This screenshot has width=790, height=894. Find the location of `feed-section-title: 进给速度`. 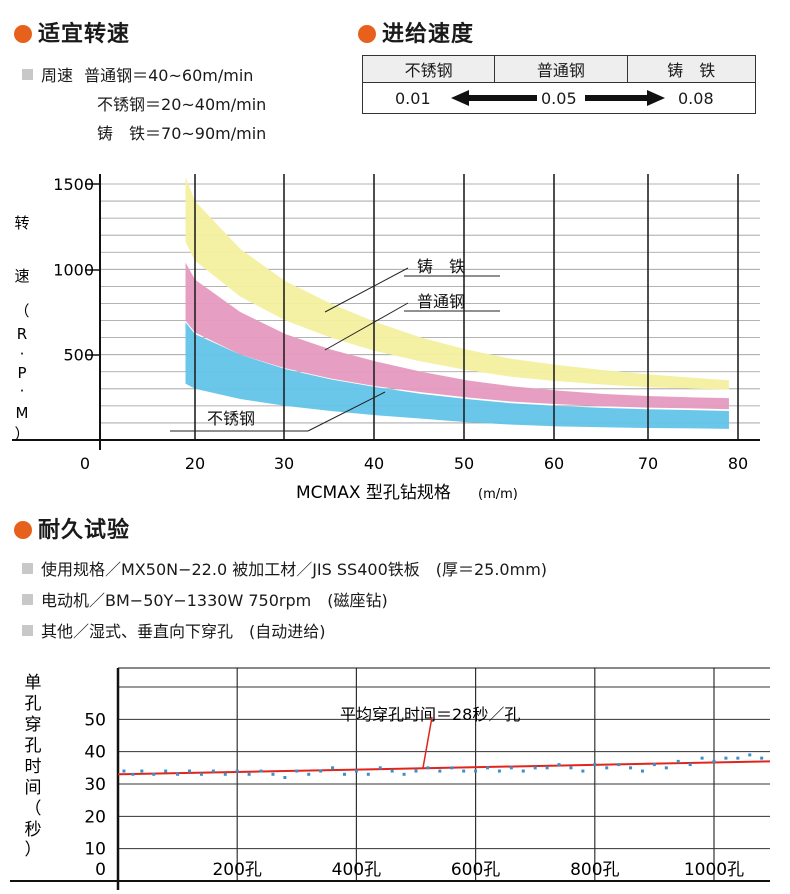

feed-section-title: 进给速度 is located at coordinates (416, 32).